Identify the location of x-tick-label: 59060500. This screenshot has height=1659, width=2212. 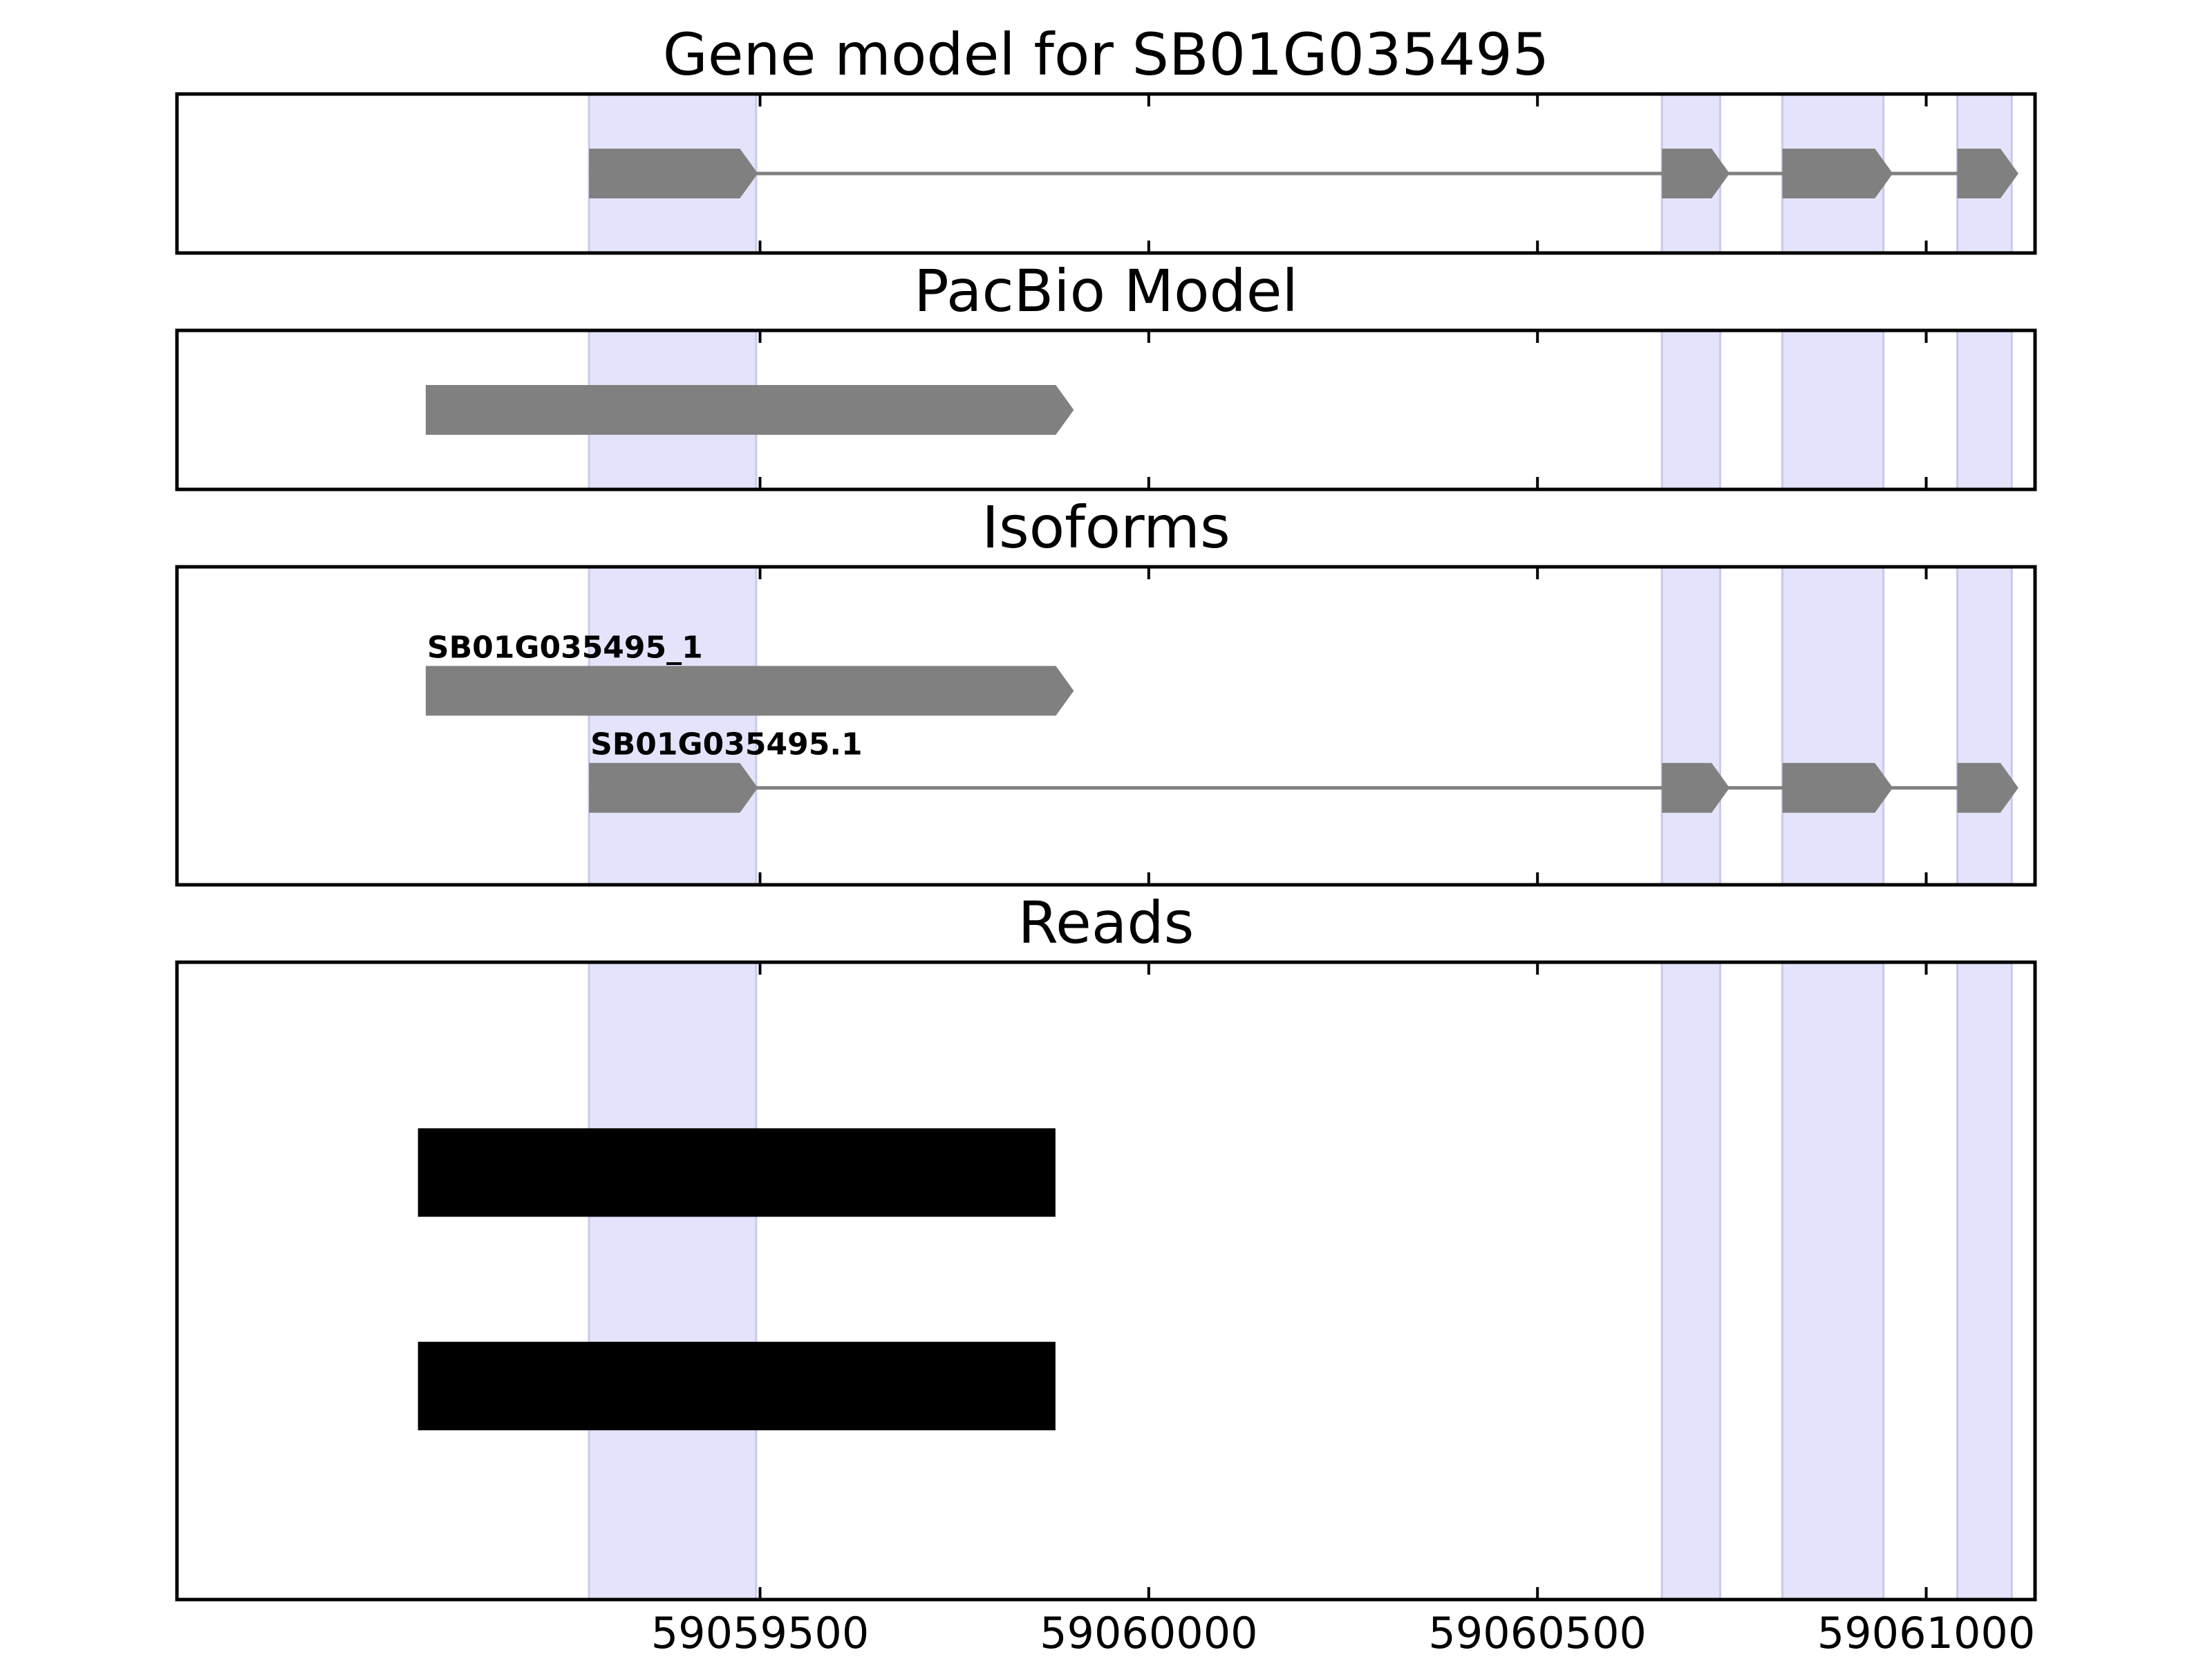
(1537, 1633).